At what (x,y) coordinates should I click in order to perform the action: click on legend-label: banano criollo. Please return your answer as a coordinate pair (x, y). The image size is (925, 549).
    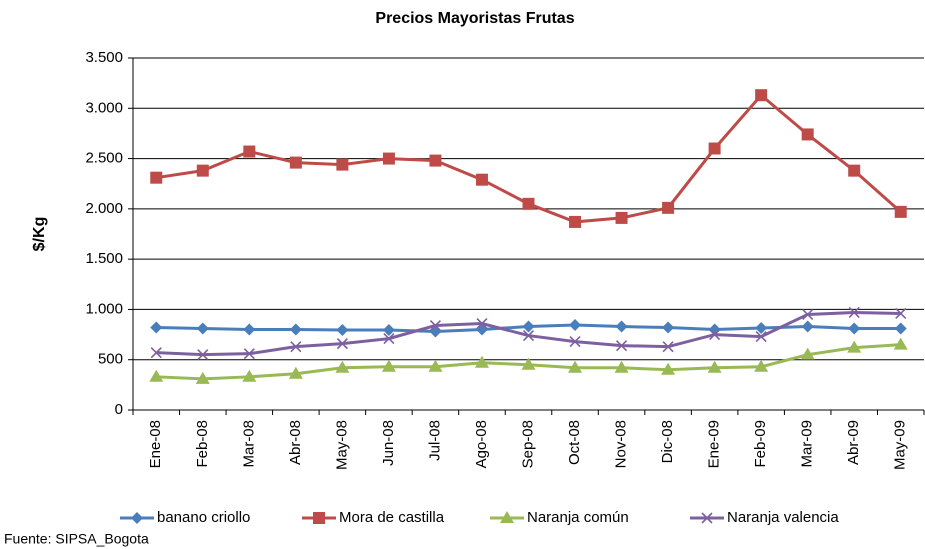
    Looking at the image, I should click on (203, 517).